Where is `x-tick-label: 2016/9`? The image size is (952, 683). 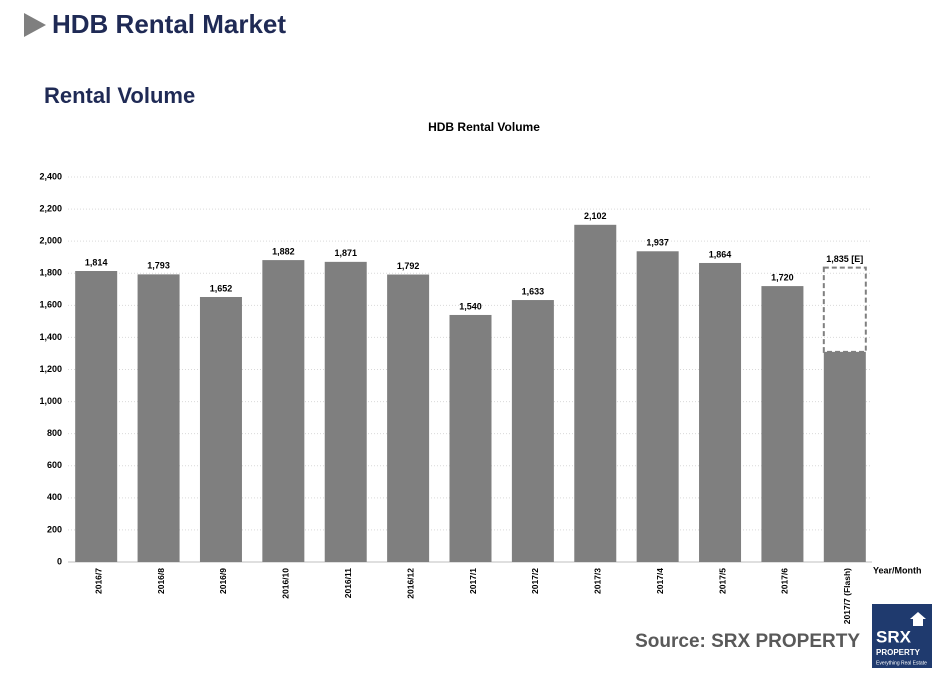 x-tick-label: 2016/9 is located at coordinates (223, 581).